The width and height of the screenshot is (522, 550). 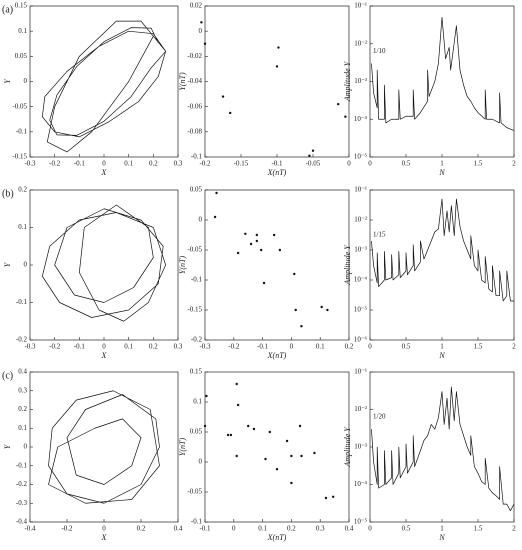 I want to click on y-tick-label: 10⁻², so click(x=360, y=220).